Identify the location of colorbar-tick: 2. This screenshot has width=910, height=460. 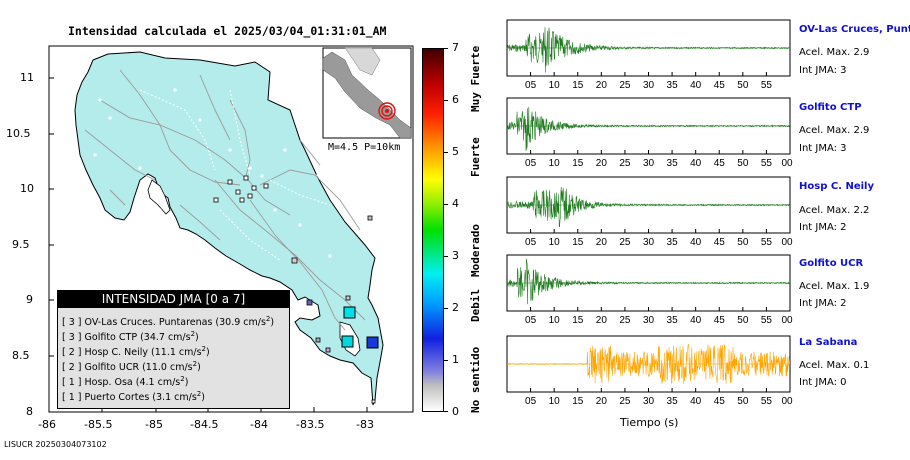
(455, 307).